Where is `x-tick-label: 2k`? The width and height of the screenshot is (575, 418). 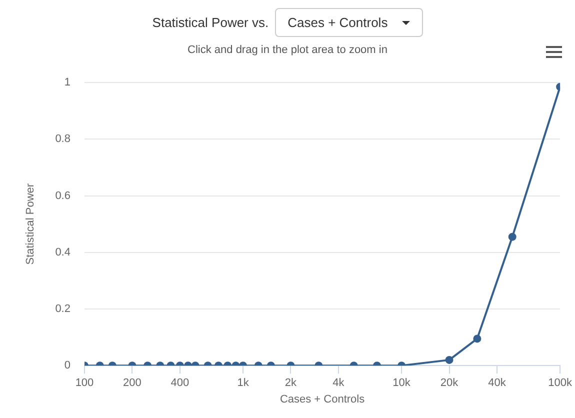
x-tick-label: 2k is located at coordinates (291, 383).